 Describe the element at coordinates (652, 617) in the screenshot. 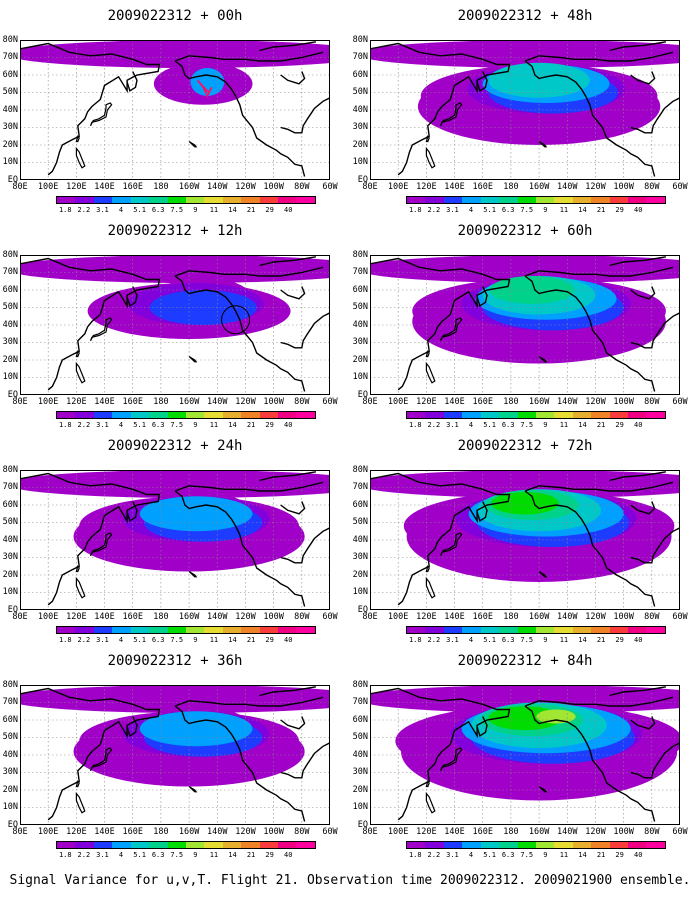

I see `lon-label: 80W` at that location.